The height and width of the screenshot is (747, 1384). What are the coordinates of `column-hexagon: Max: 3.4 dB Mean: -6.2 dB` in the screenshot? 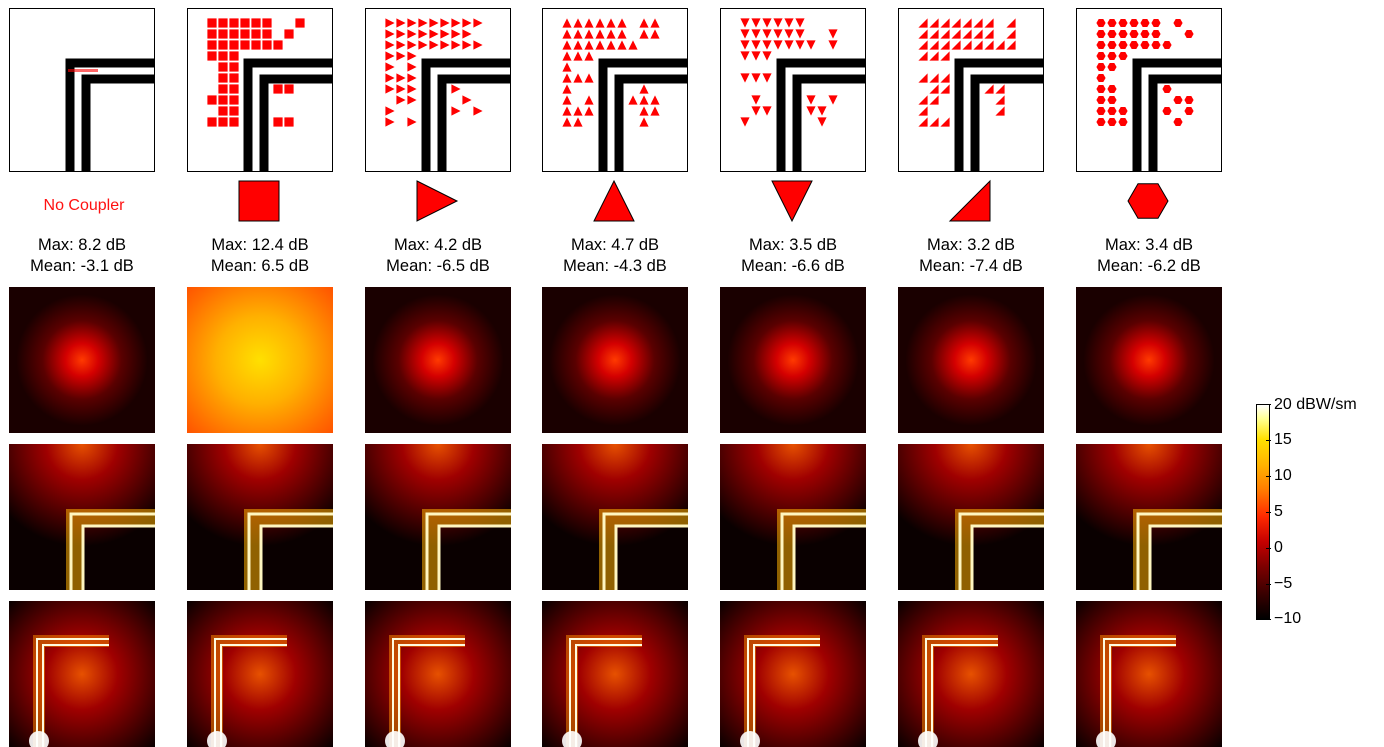 It's located at (1156, 373).